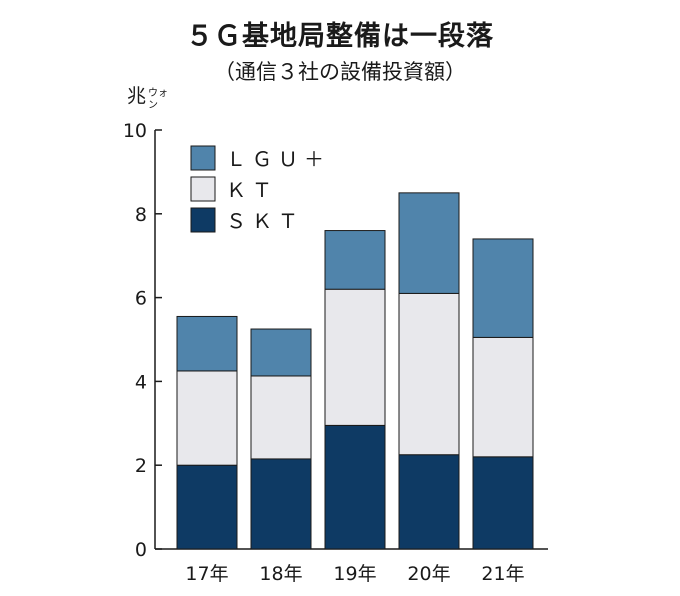 Image resolution: width=680 pixels, height=596 pixels. Describe the element at coordinates (252, 190) in the screenshot. I see `legend-label-1: ＫＴ` at that location.